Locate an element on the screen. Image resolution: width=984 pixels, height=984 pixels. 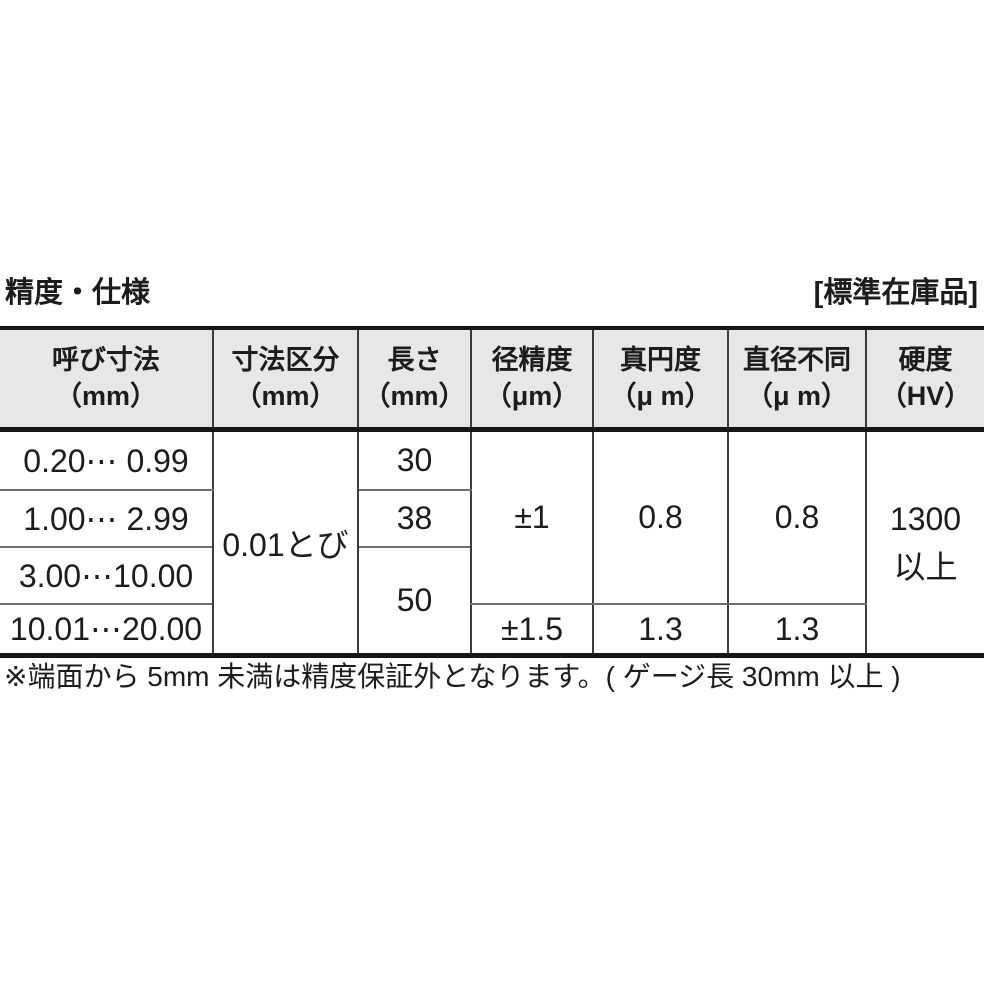
table-row: 1.00⋯ 2.99 38 is located at coordinates (492, 518).